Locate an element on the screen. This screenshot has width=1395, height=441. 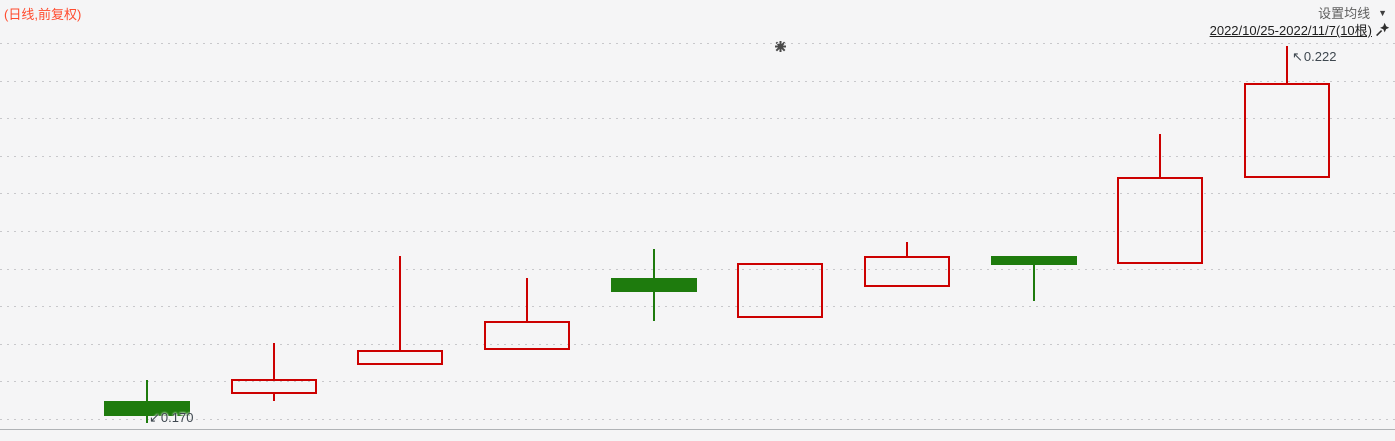
date-range-row: 2022/10/25-2022/11/7(10根) is located at coordinates (1300, 29).